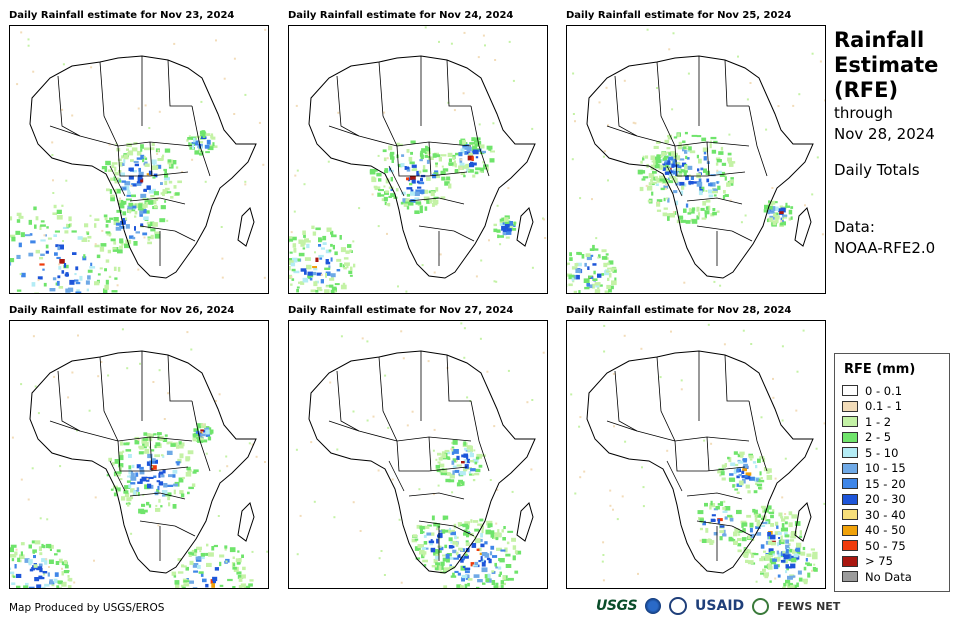  I want to click on legend-item: 1 - 2, so click(895, 422).